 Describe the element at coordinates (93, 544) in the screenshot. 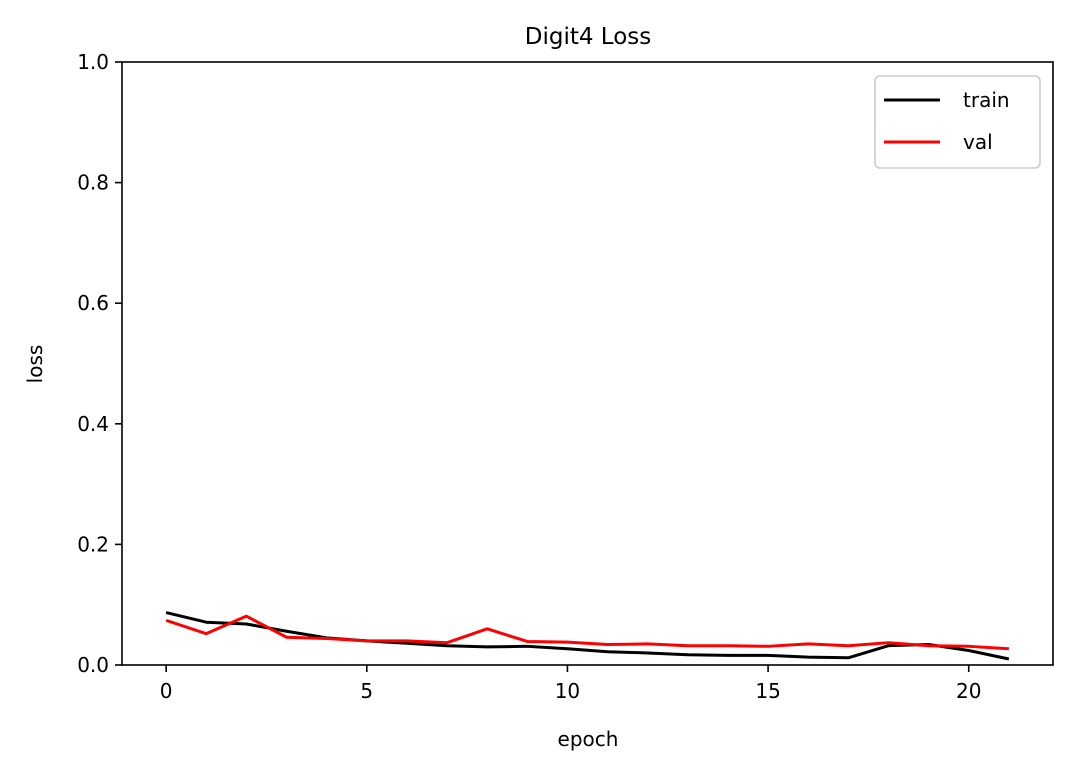

I see `y-tick-label: 0.2` at that location.